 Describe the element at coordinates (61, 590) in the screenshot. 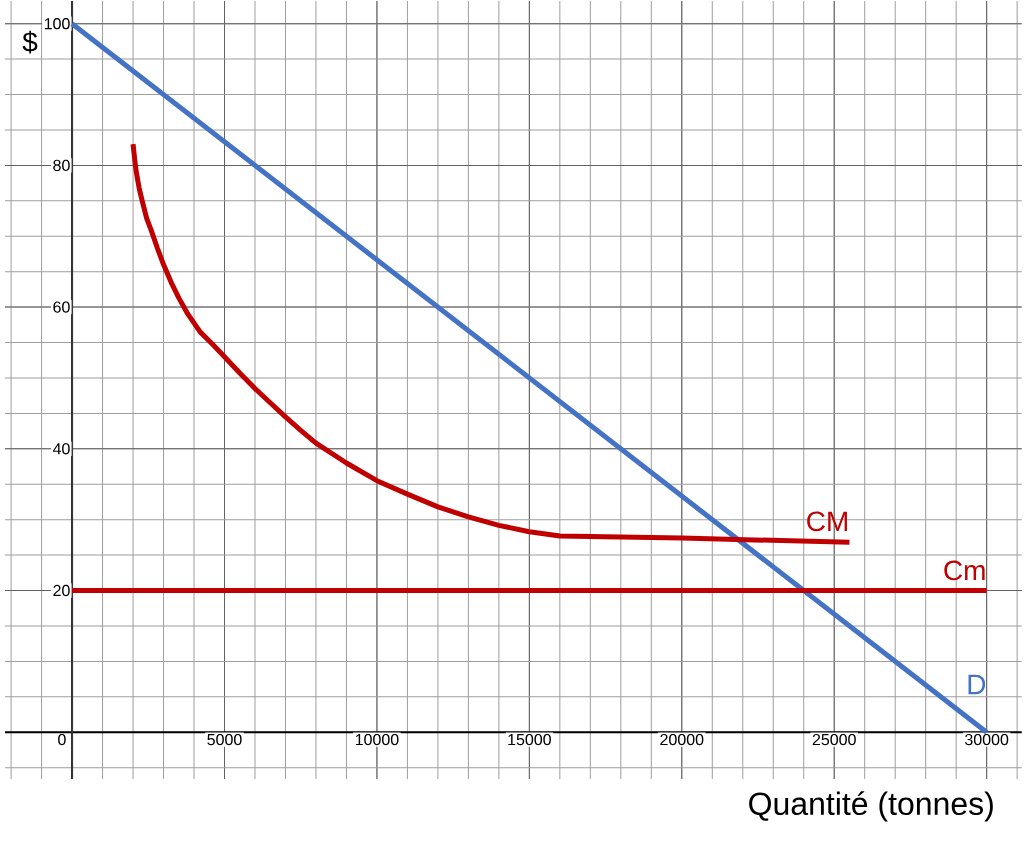

I see `y-tick-label: 20` at that location.